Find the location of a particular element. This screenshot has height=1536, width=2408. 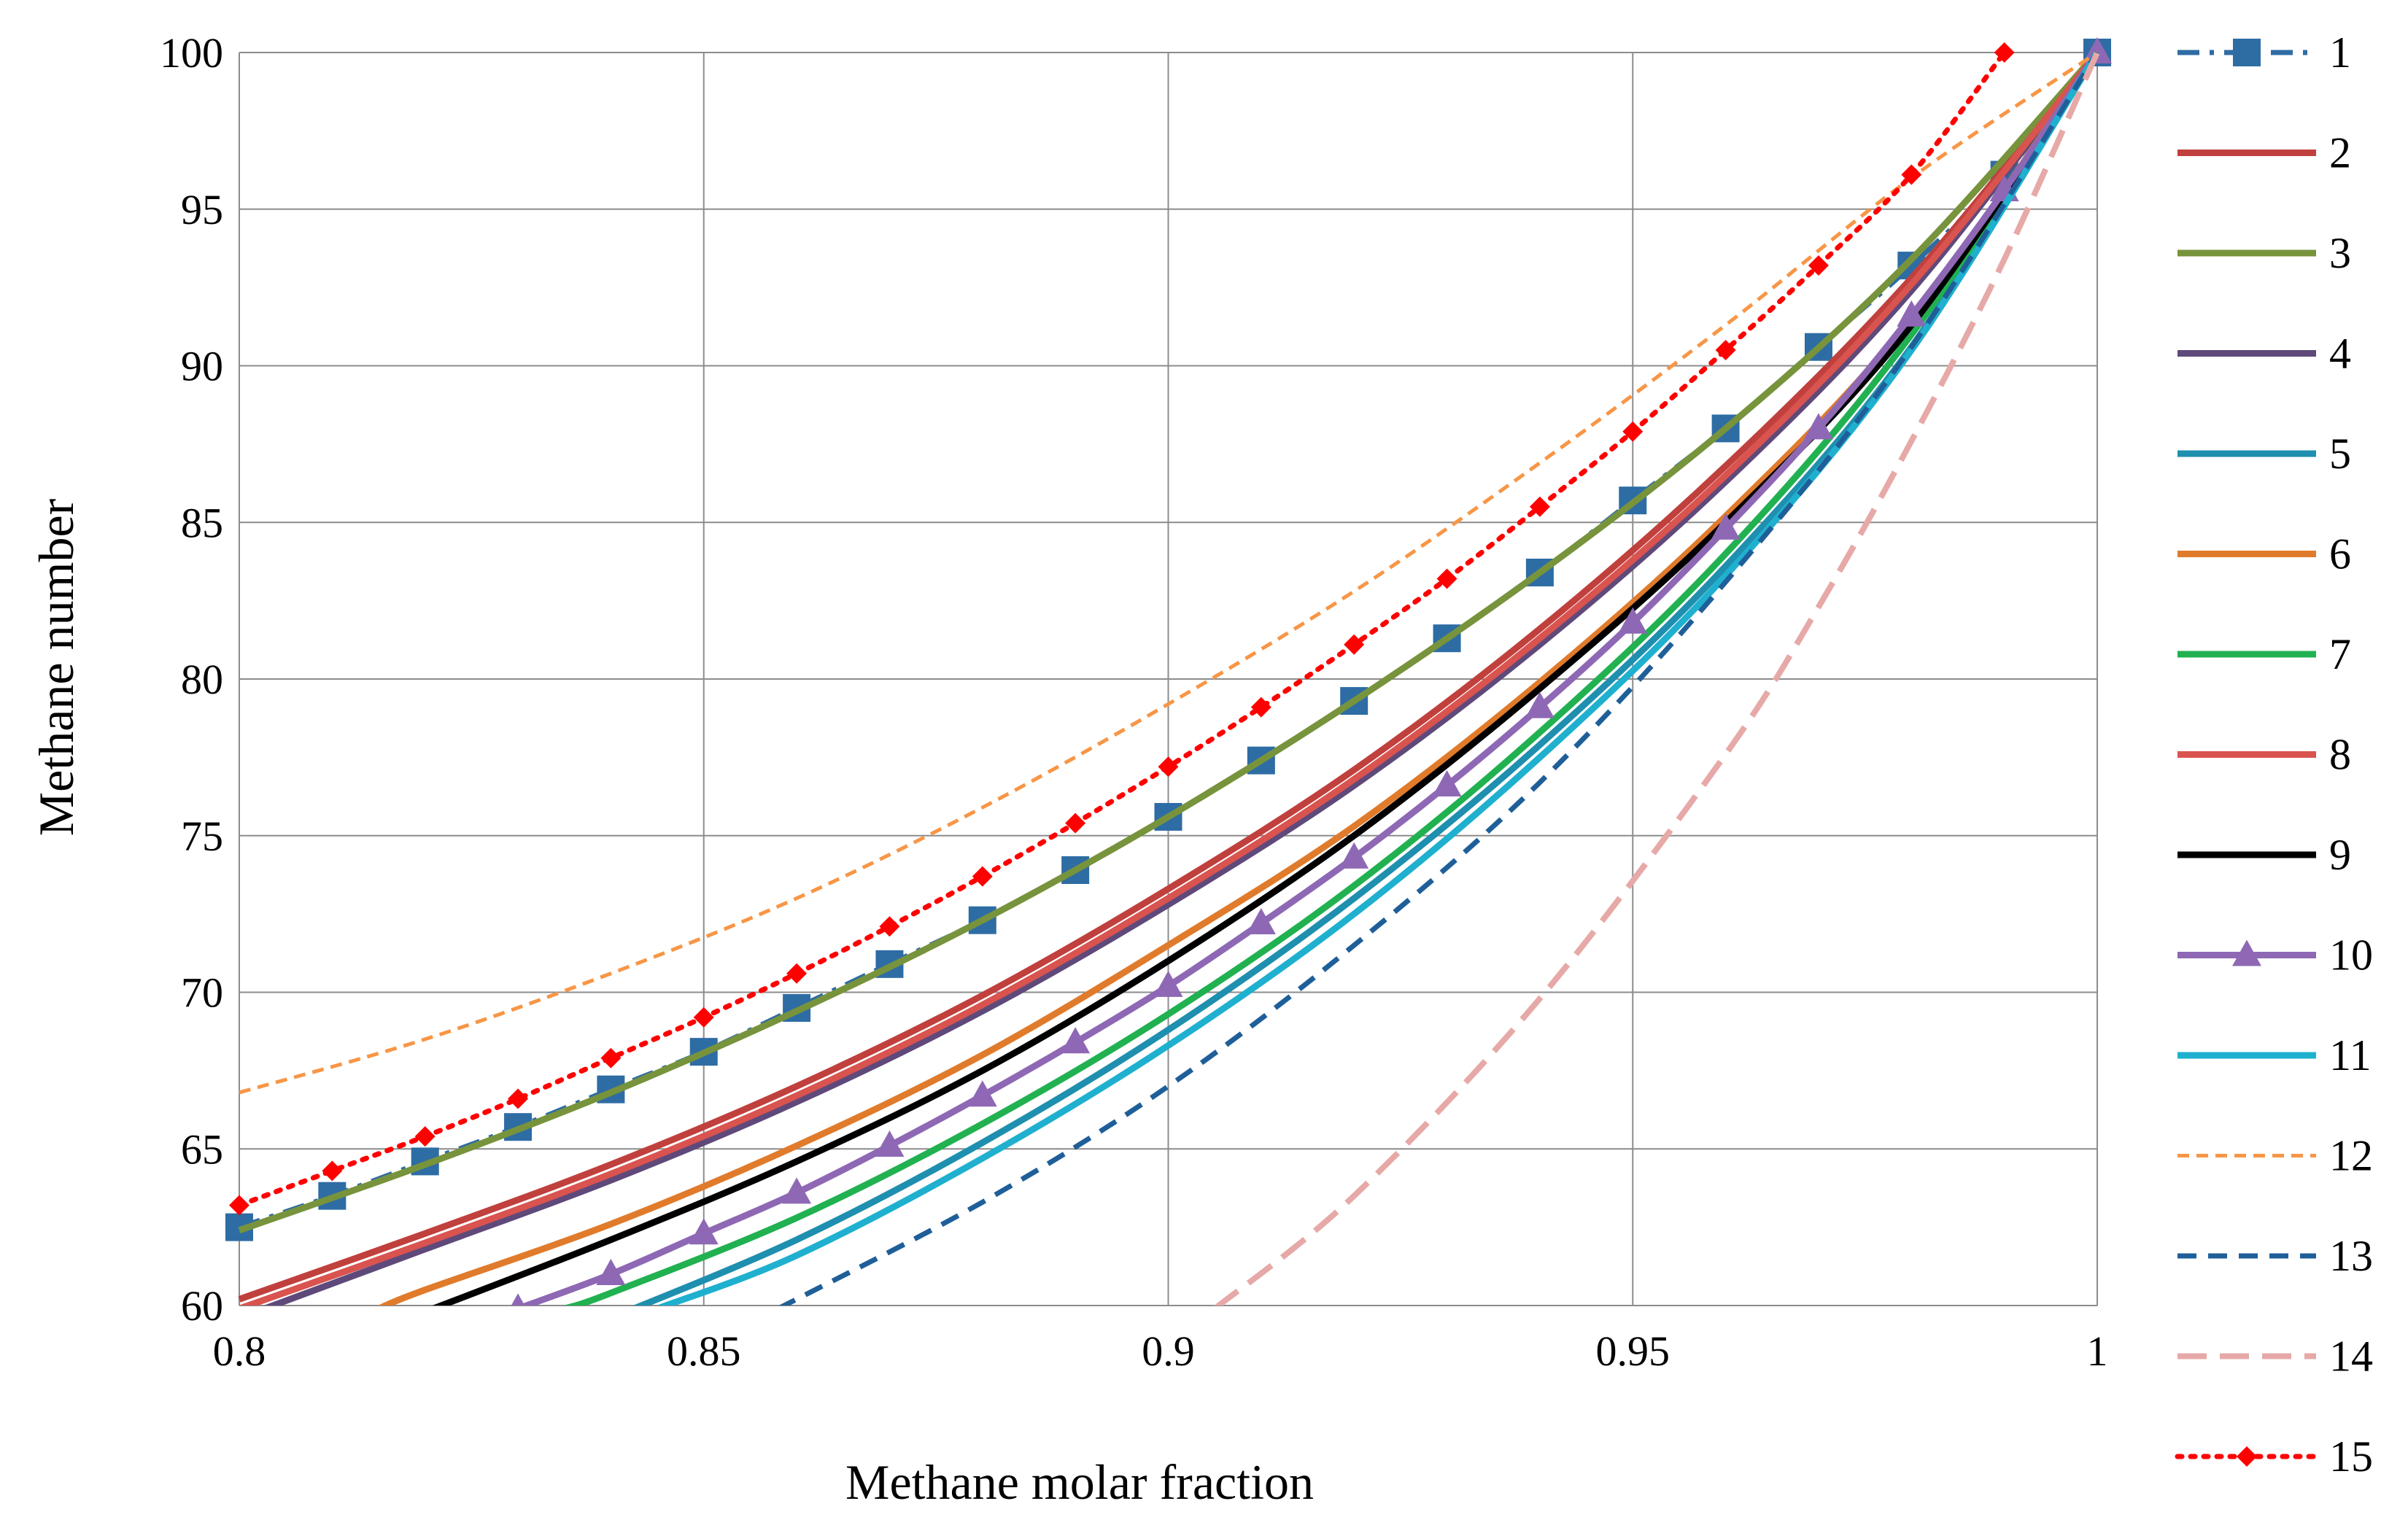

legend-label: 8 is located at coordinates (2340, 755).